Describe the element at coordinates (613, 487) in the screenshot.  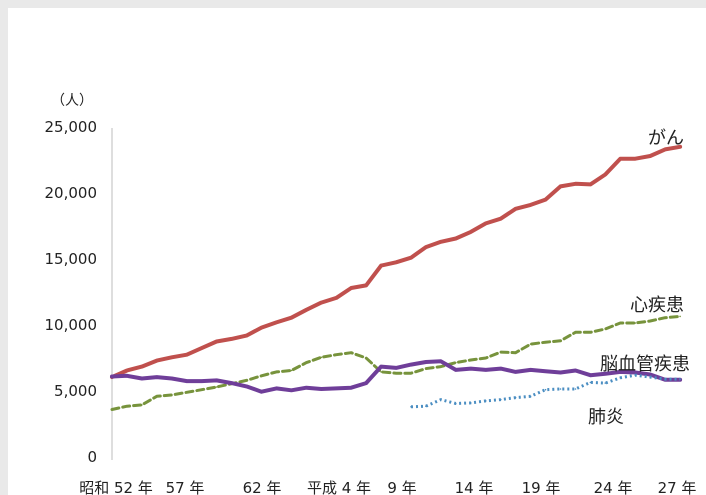
I see `x-tick-label: 24 年` at that location.